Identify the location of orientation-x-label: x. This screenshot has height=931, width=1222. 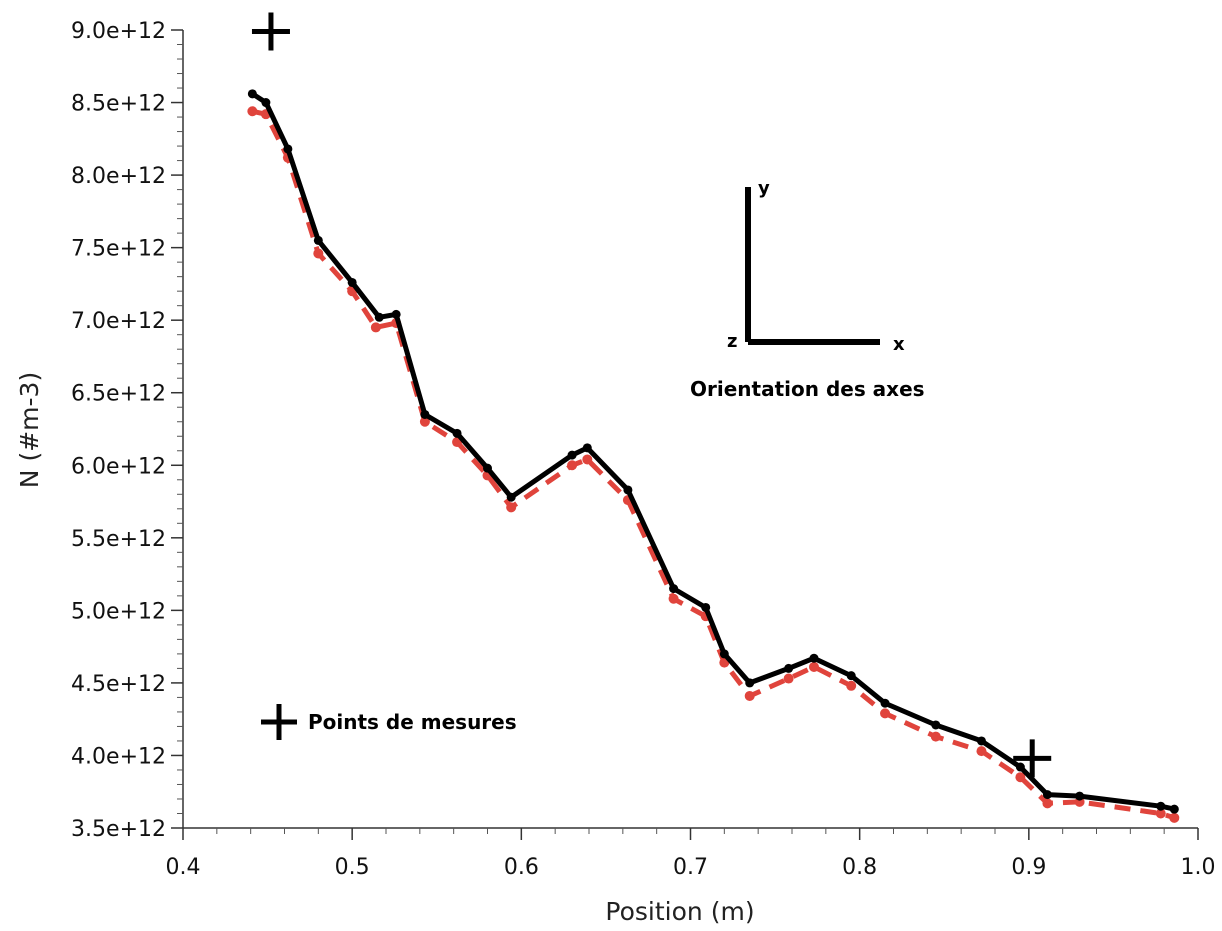
(899, 344).